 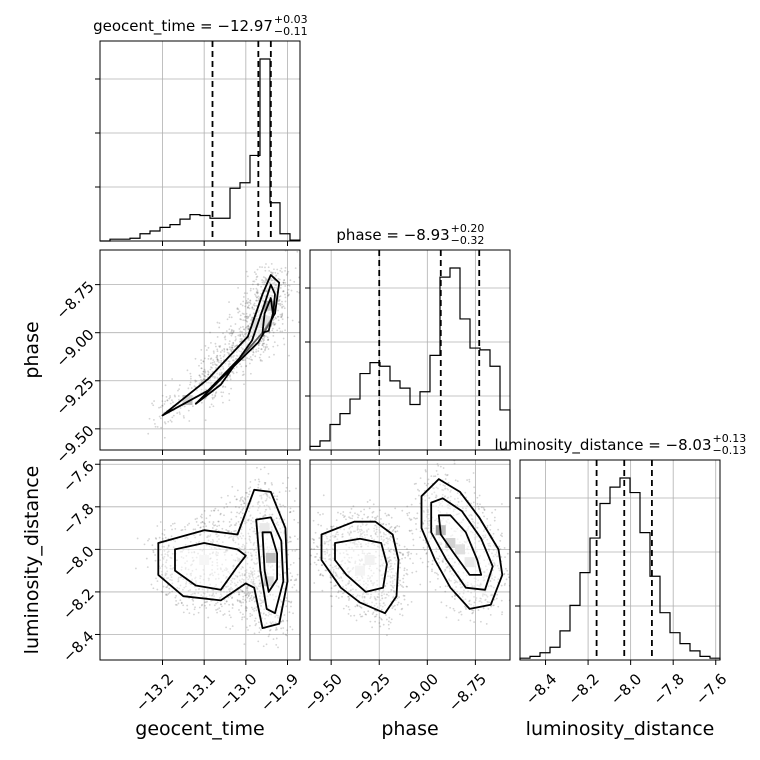 I want to click on density-cell, so click(x=360, y=570).